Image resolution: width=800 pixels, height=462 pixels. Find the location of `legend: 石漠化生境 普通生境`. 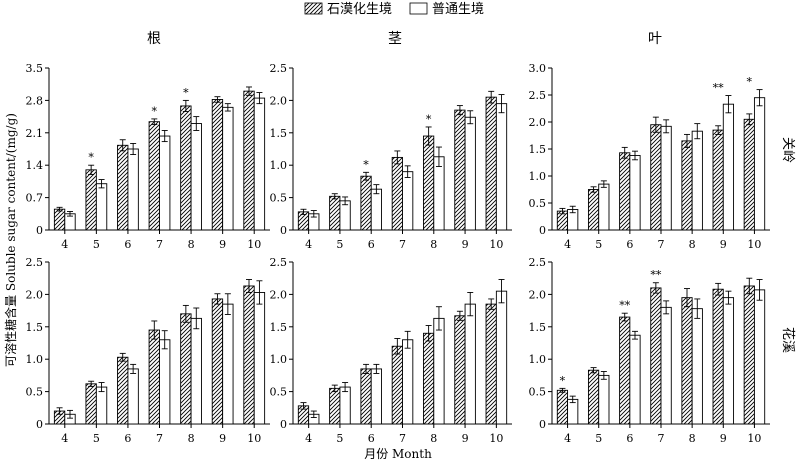

legend: 石漠化生境 普通生境 is located at coordinates (394, 9).